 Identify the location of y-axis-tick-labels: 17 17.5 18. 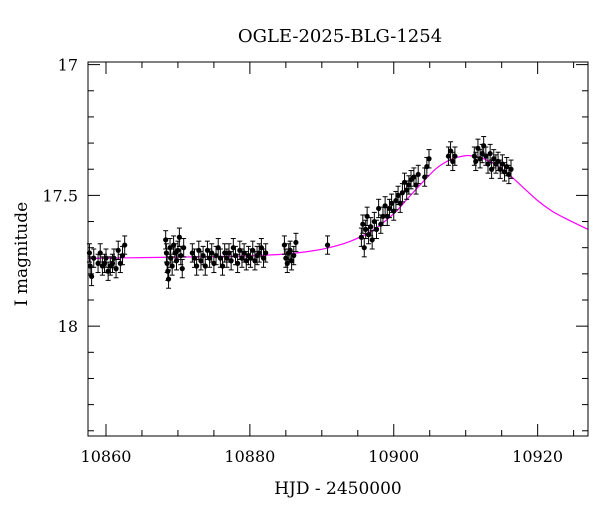
(60, 196).